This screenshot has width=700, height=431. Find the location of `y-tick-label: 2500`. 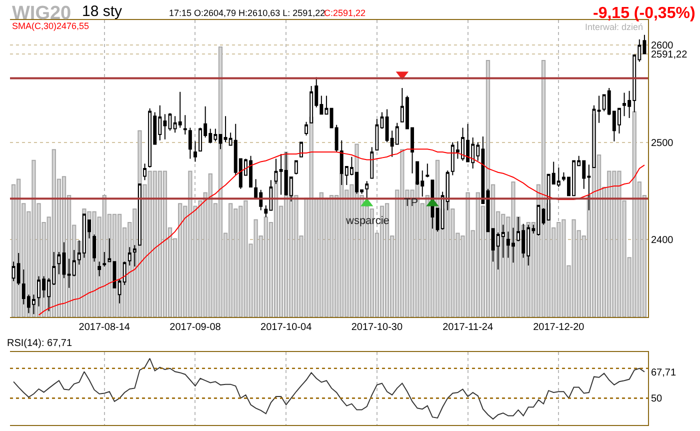

y-tick-label: 2500 is located at coordinates (662, 143).